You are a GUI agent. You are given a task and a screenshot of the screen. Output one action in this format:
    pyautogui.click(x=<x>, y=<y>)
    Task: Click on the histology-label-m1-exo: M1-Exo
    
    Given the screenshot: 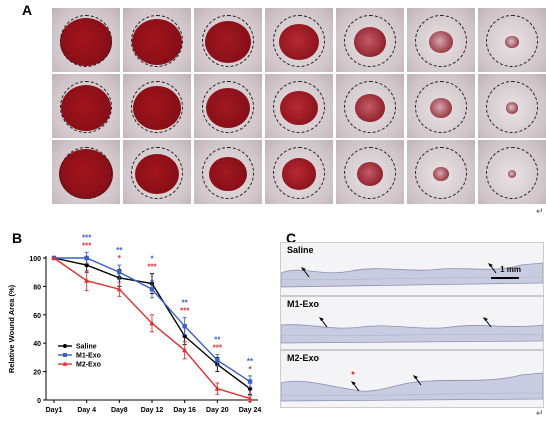 What is the action you would take?
    pyautogui.click(x=303, y=304)
    